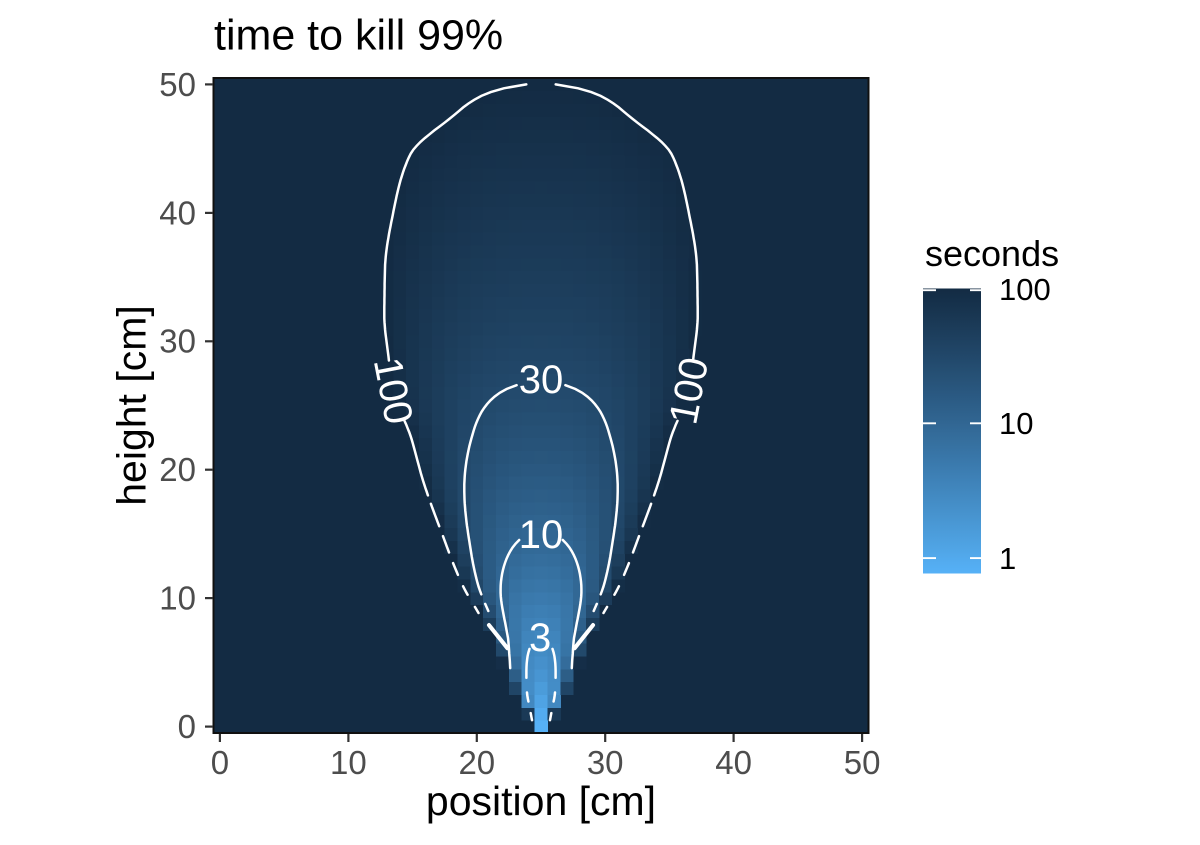 This screenshot has width=1200, height=845. What do you see at coordinates (1025, 289) in the screenshot?
I see `svg-text: 100` at bounding box center [1025, 289].